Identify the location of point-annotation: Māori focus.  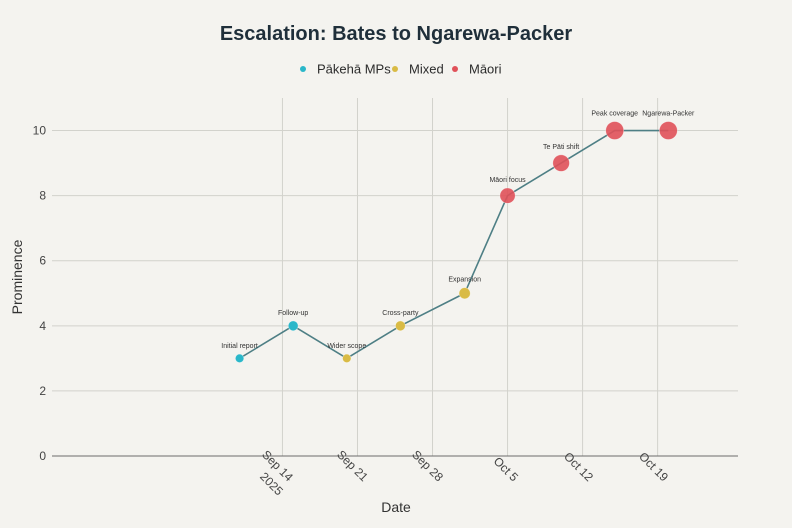
(507, 180).